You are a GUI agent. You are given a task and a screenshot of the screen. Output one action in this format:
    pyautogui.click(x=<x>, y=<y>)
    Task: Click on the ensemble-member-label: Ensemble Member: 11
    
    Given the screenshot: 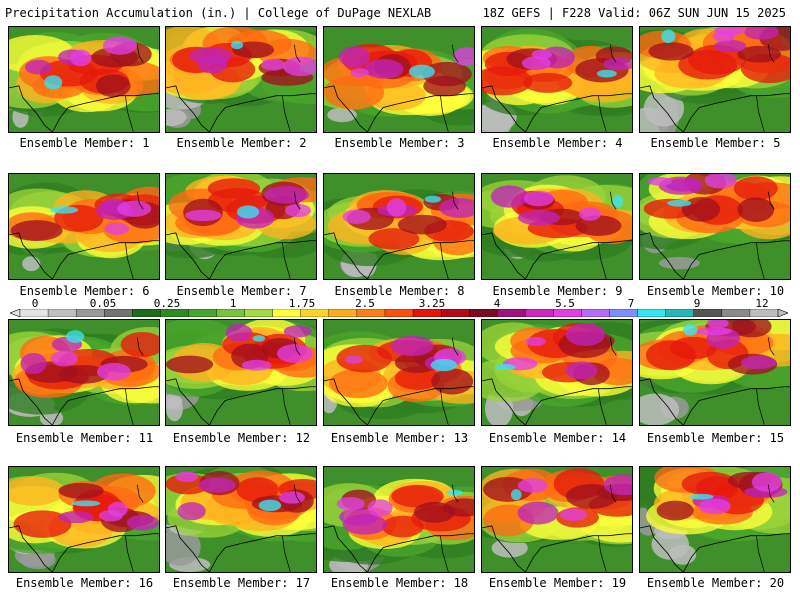 What is the action you would take?
    pyautogui.click(x=84, y=438)
    